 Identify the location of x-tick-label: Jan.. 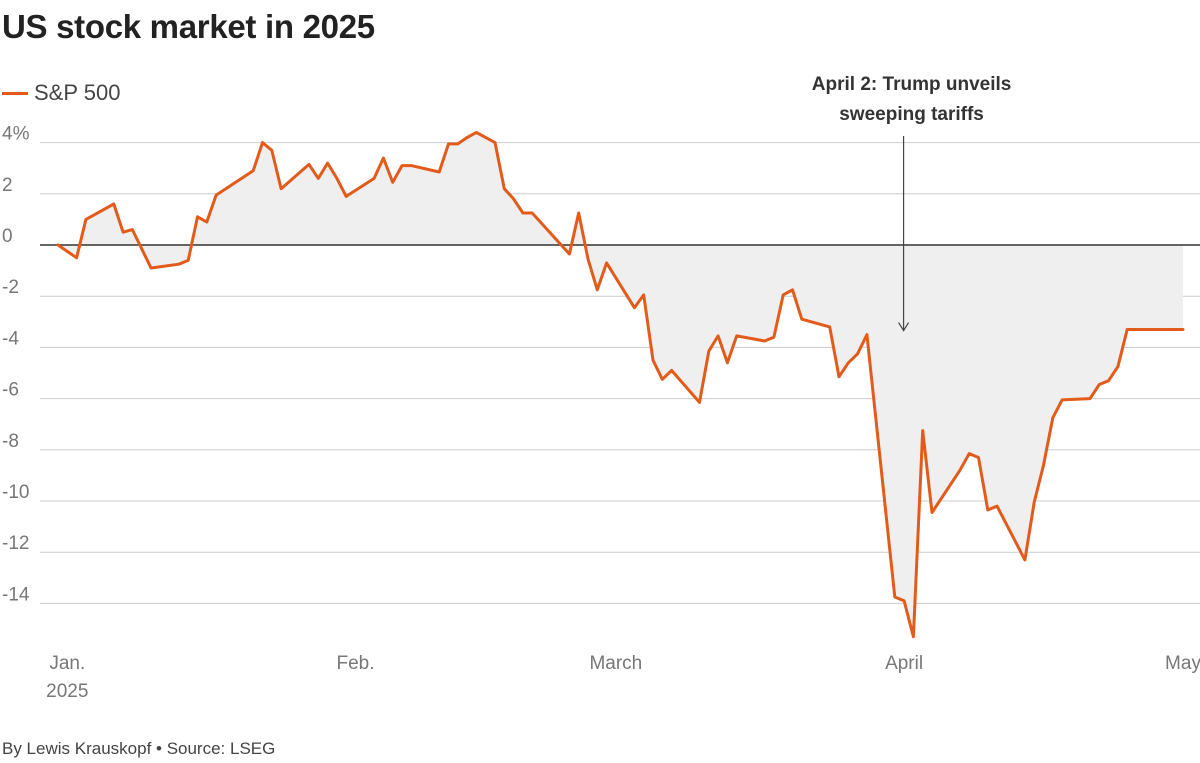
(67, 663).